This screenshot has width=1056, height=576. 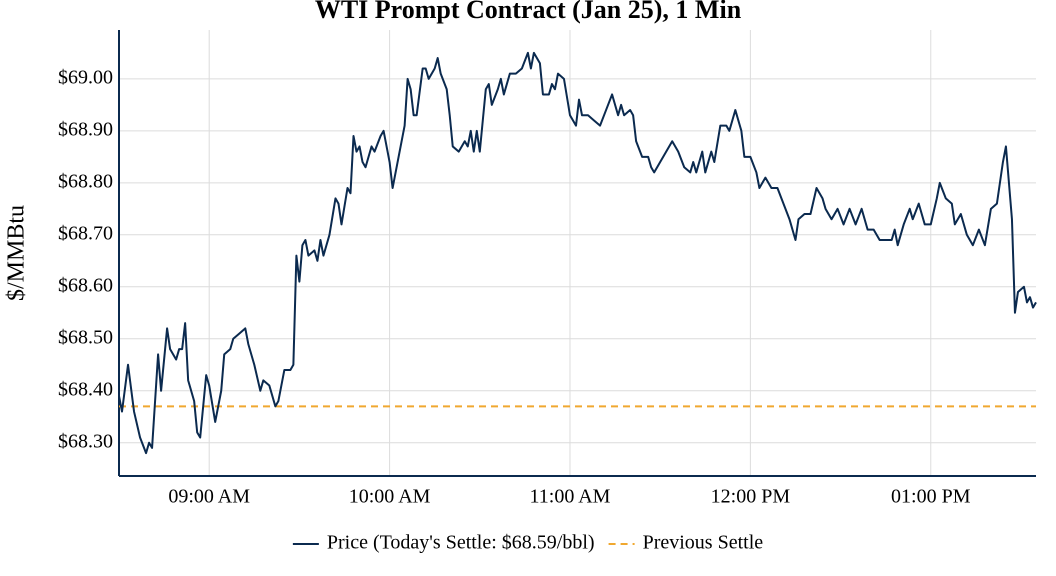 I want to click on y-tick-label: $69.00, so click(x=85, y=77).